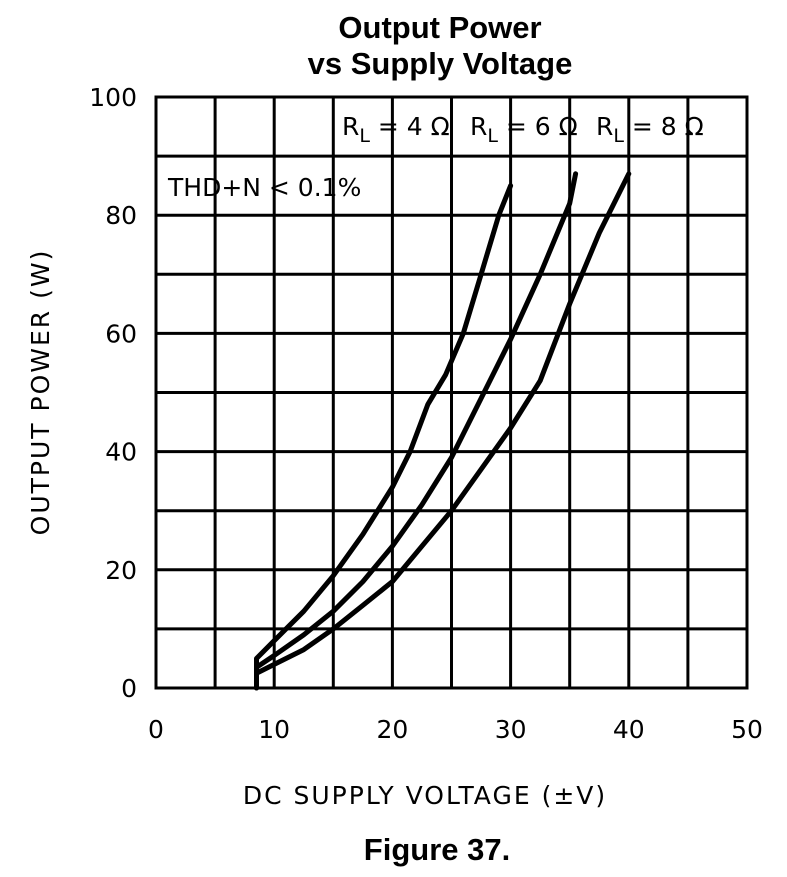 The height and width of the screenshot is (877, 787). I want to click on x-tick-label: 10, so click(274, 729).